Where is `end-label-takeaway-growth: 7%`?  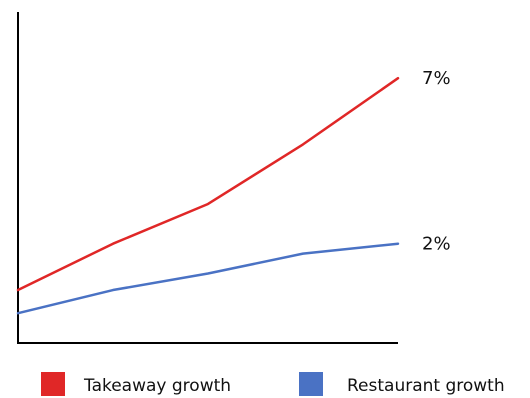
end-label-takeaway-growth: 7% is located at coordinates (436, 78).